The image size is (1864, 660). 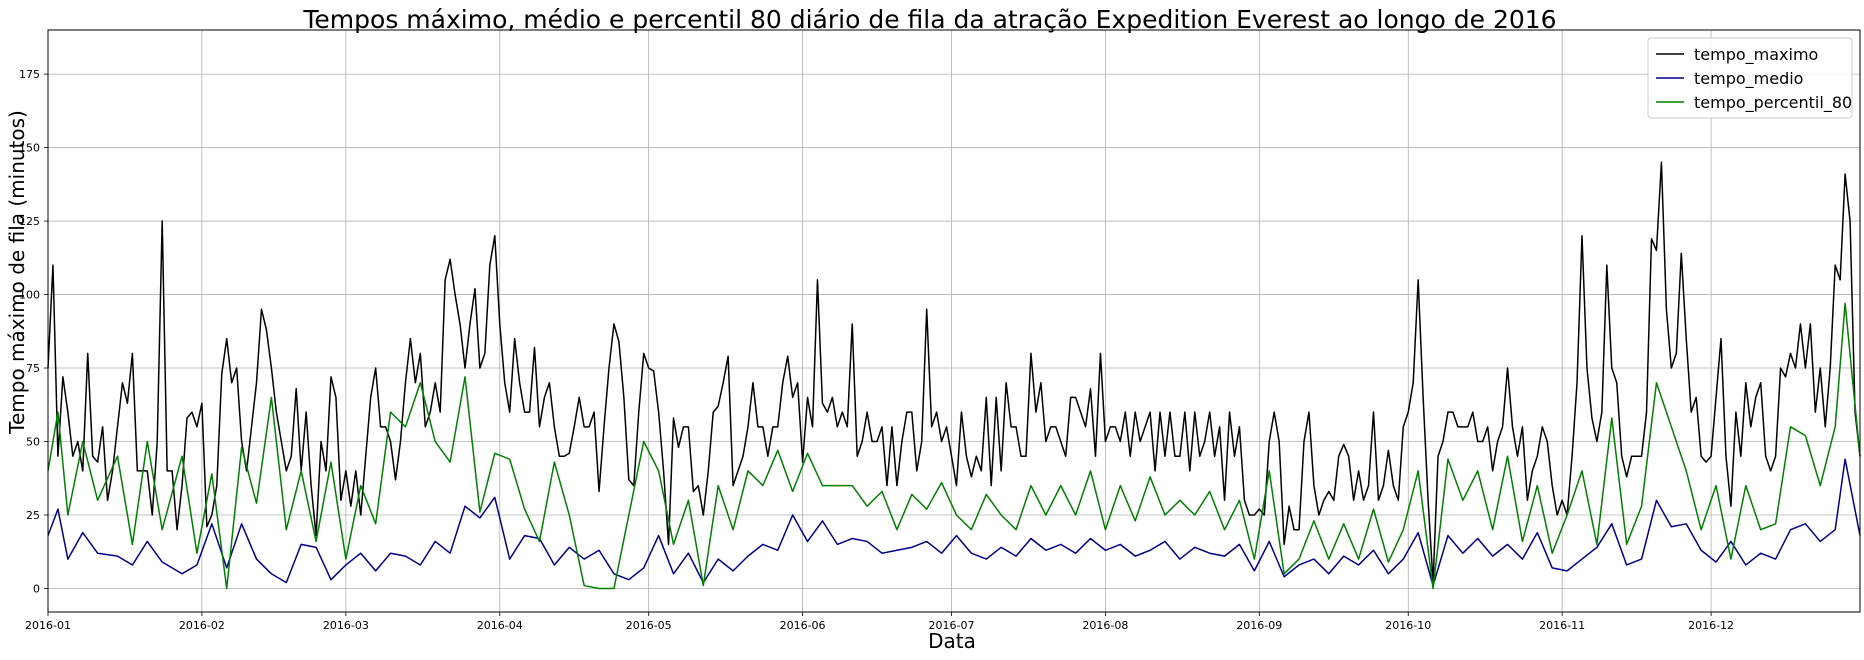 I want to click on legend-label-tempo-medio: tempo_medio, so click(x=1748, y=79).